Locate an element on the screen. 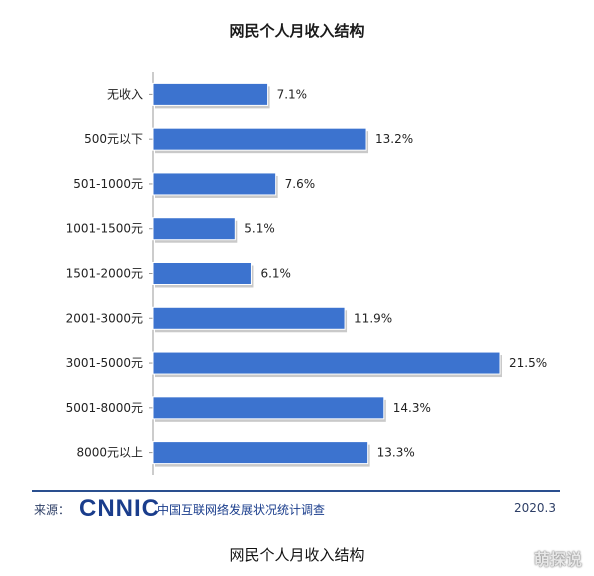 The image size is (594, 576). value-label: 14.3% is located at coordinates (412, 408).